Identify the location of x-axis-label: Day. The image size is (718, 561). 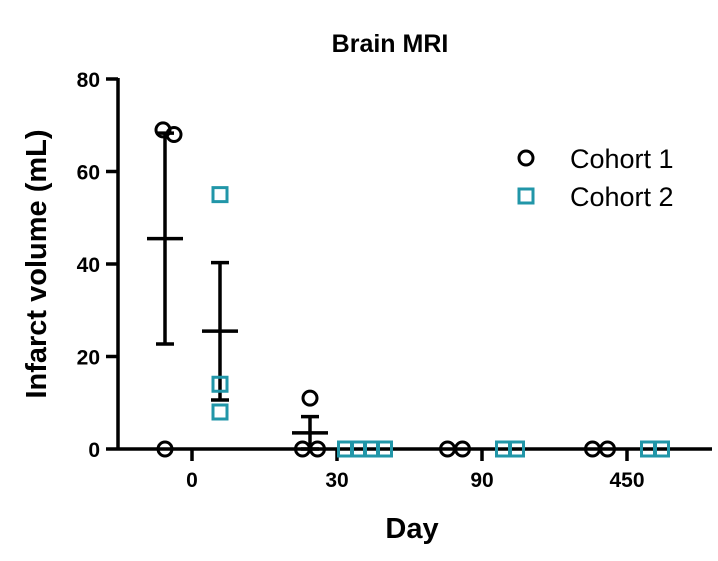
(411, 529).